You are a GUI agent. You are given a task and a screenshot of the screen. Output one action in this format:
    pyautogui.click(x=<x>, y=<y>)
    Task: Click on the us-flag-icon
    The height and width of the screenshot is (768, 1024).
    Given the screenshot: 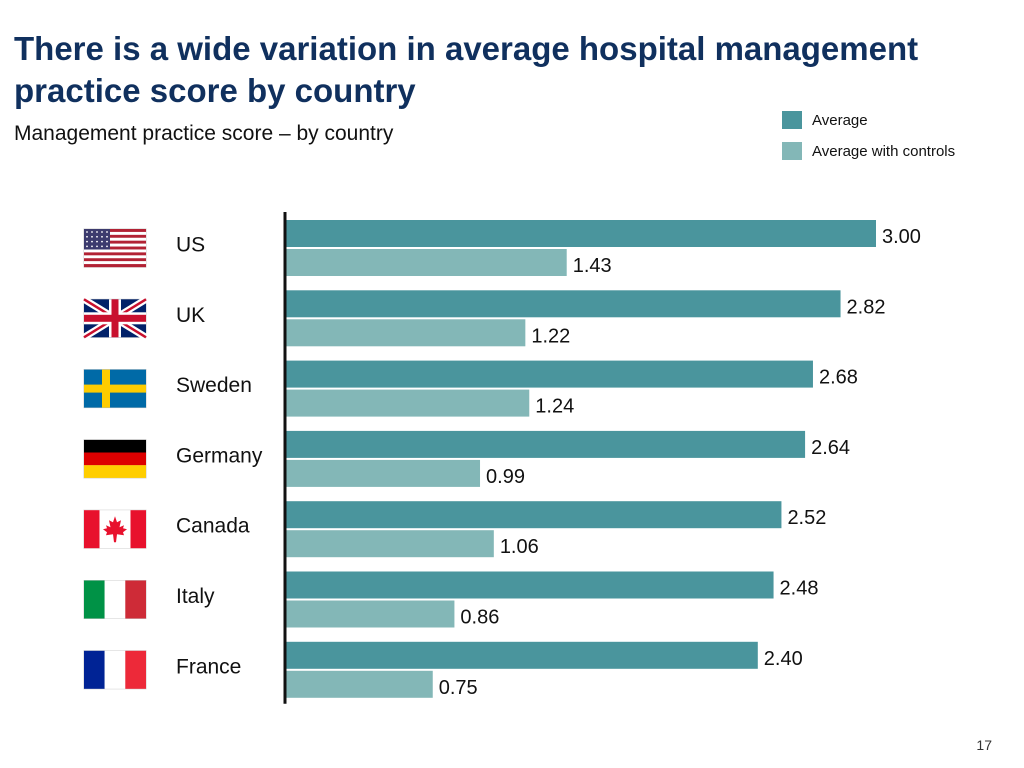 What is the action you would take?
    pyautogui.click(x=115, y=248)
    